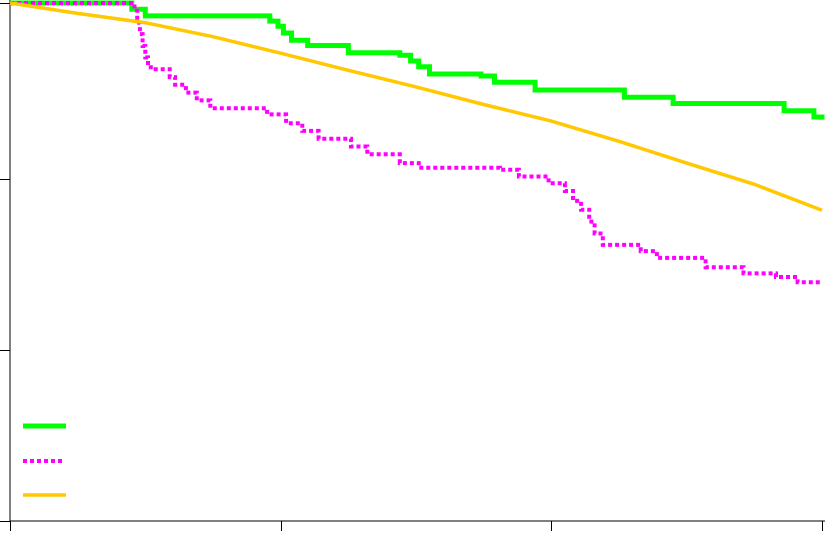 The width and height of the screenshot is (825, 533). I want to click on legend, so click(44, 460).